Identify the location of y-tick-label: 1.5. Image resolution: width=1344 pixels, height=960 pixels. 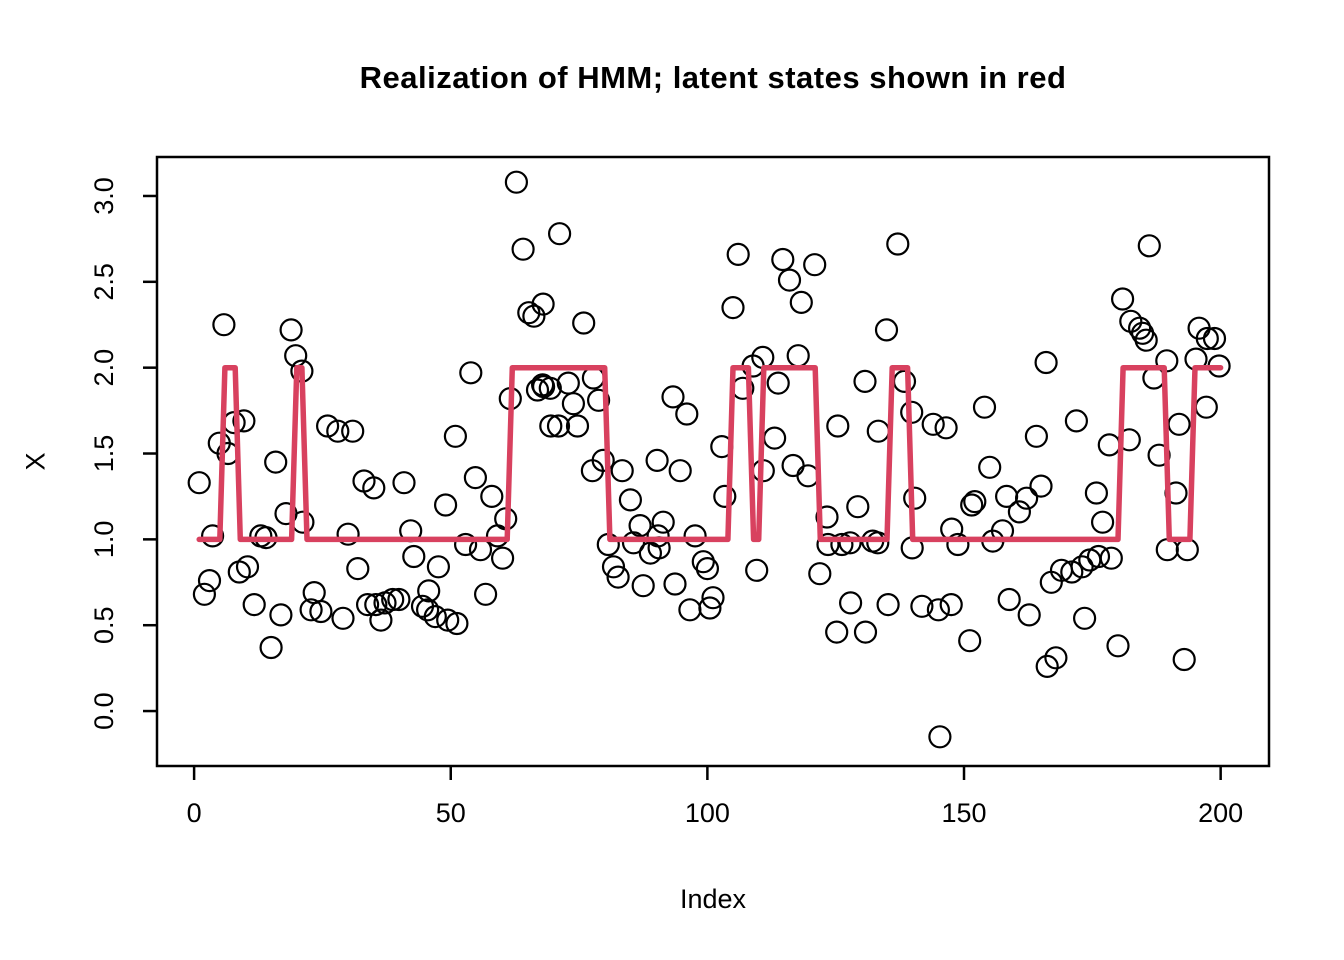
(104, 454).